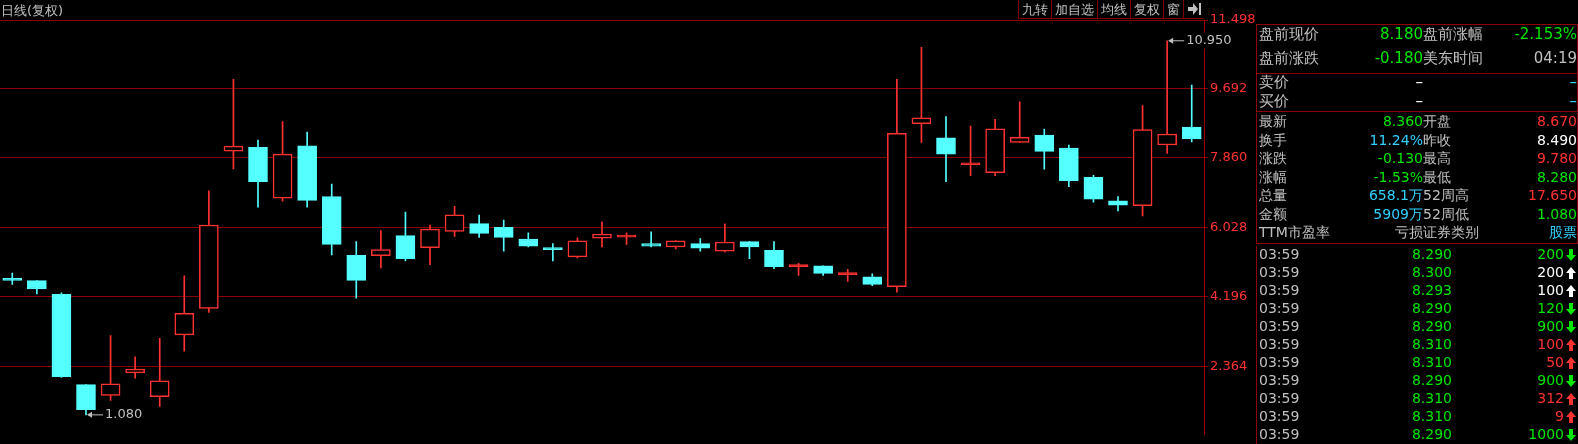 This screenshot has height=444, width=1578. I want to click on y-tick-label: 11.498, so click(1233, 19).